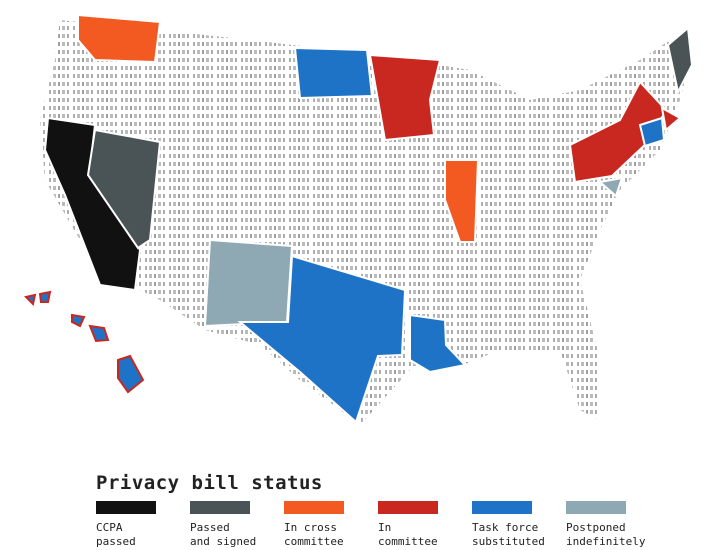 The width and height of the screenshot is (704, 550). I want to click on legend-label: indefinitely, so click(606, 541).